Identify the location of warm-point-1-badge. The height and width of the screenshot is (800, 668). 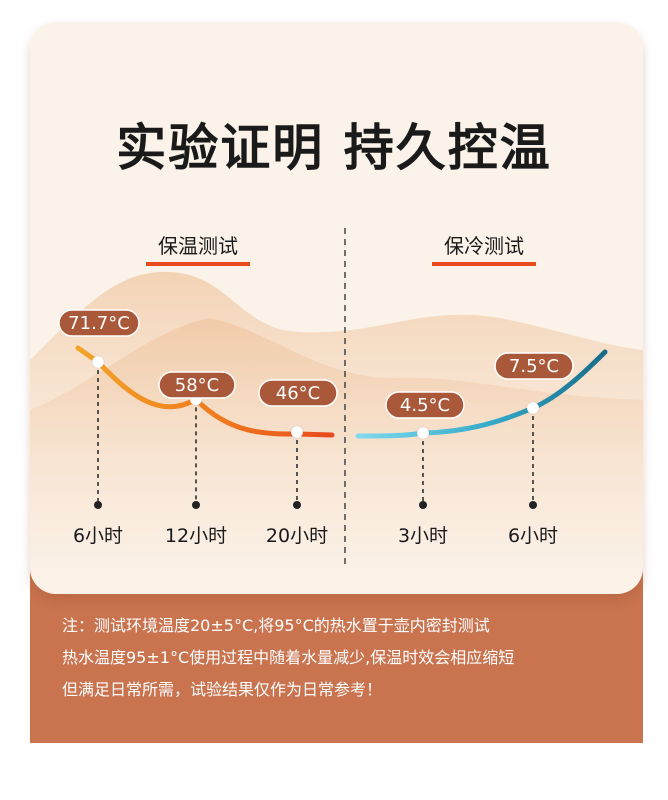
(99, 323).